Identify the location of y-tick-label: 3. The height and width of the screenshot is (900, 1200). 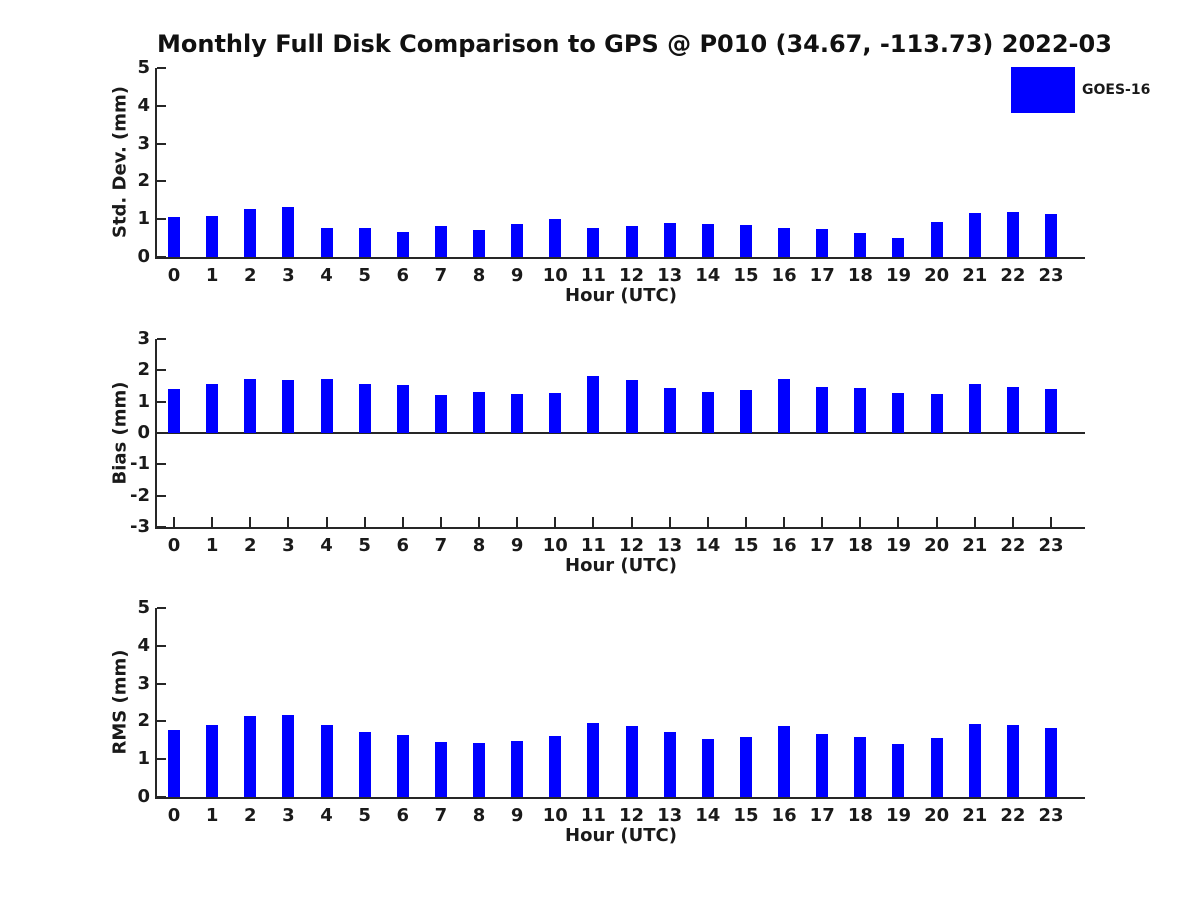
(143, 338).